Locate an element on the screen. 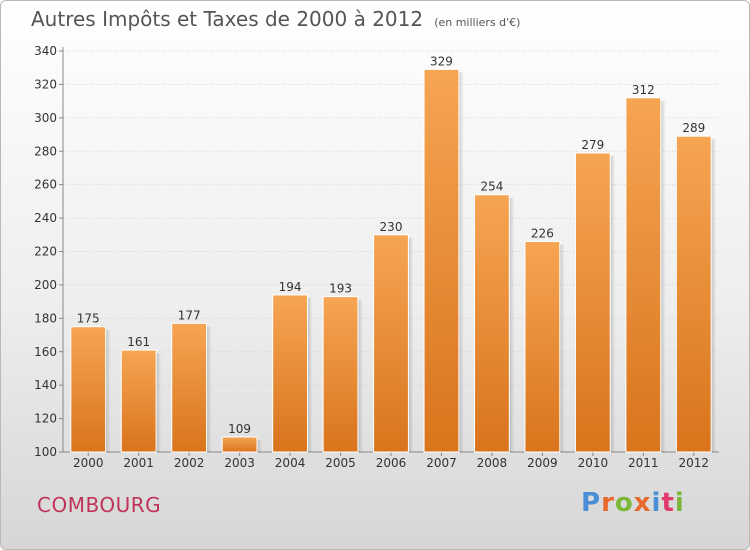 Image resolution: width=750 pixels, height=550 pixels. bar-2006 is located at coordinates (391, 343).